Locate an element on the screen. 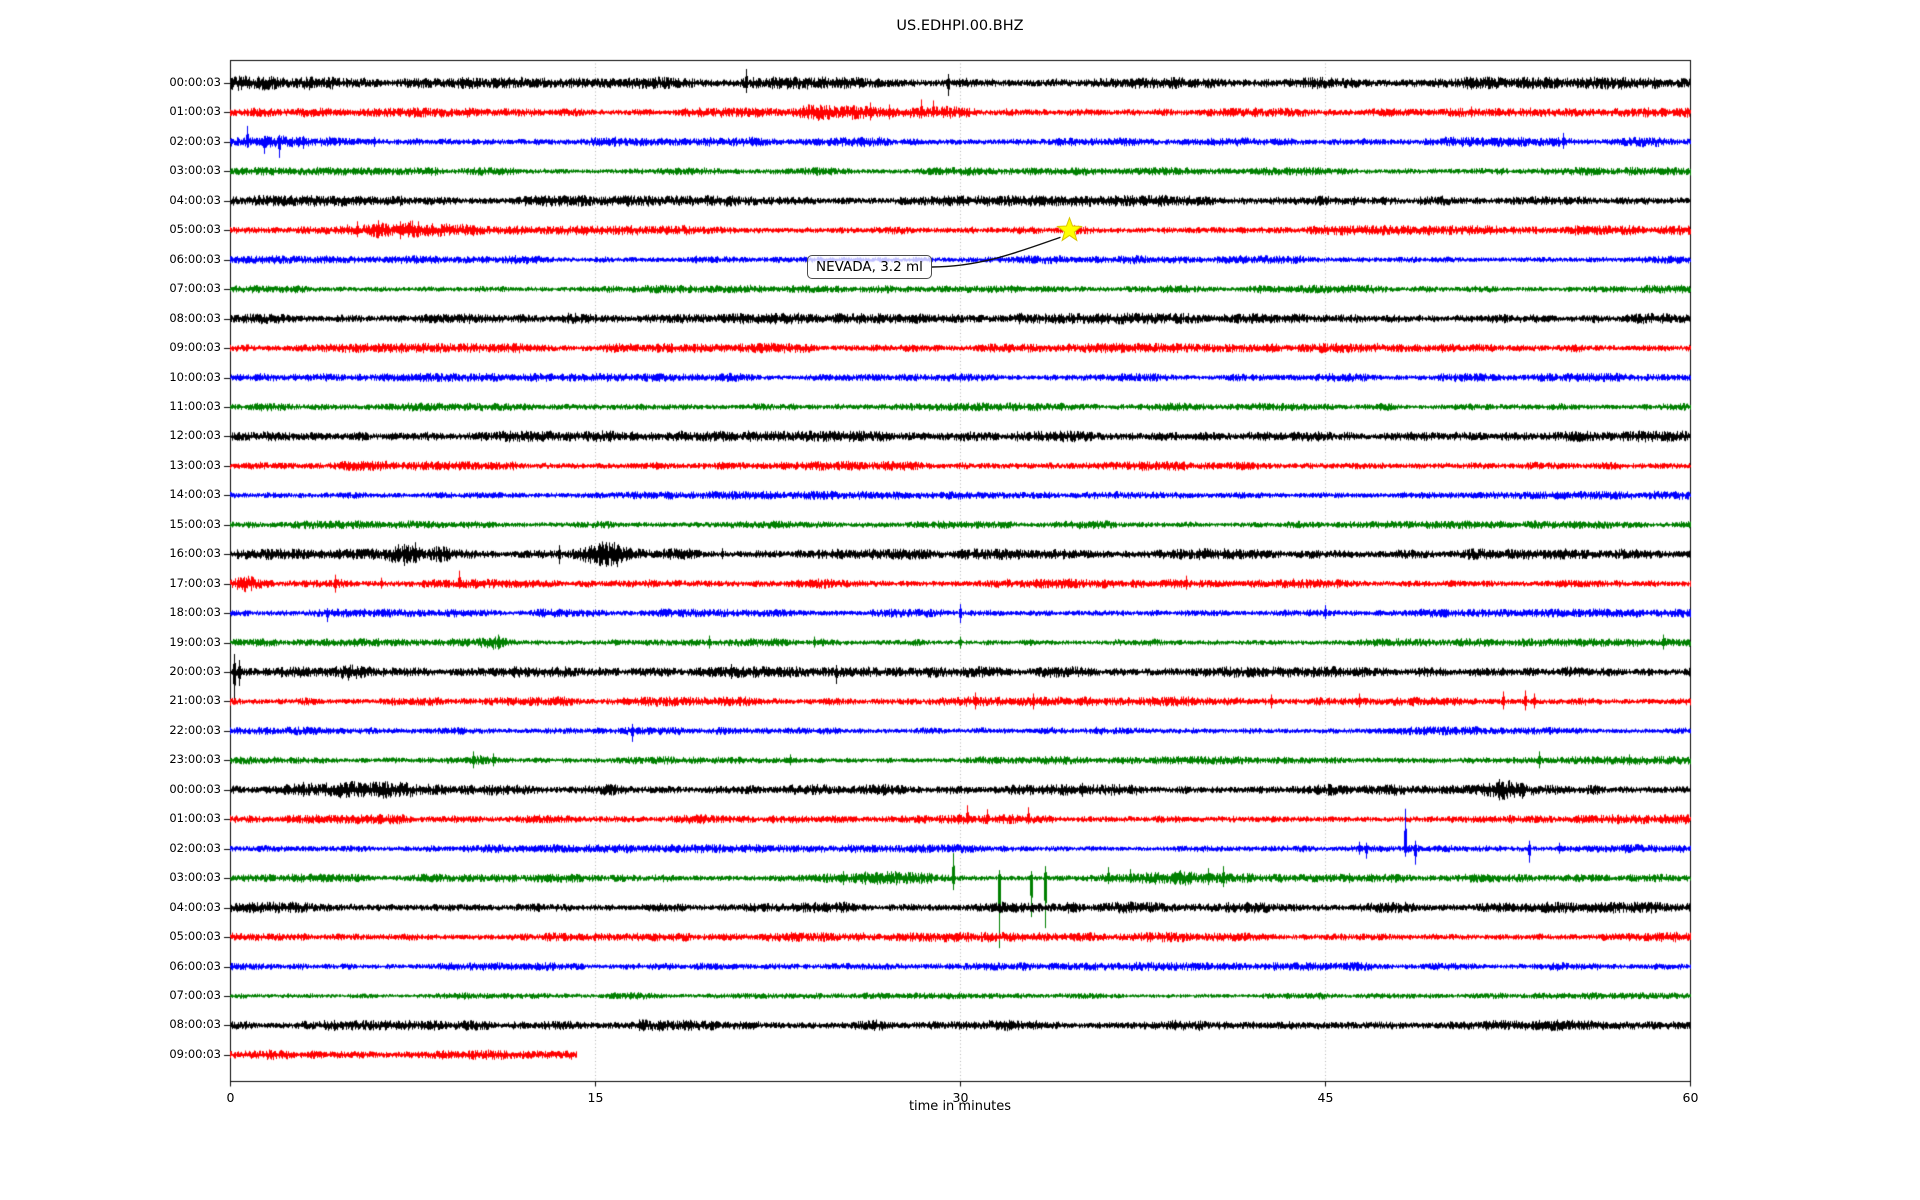 The image size is (1920, 1200). y-tick-label: 11:00:03 is located at coordinates (195, 405).